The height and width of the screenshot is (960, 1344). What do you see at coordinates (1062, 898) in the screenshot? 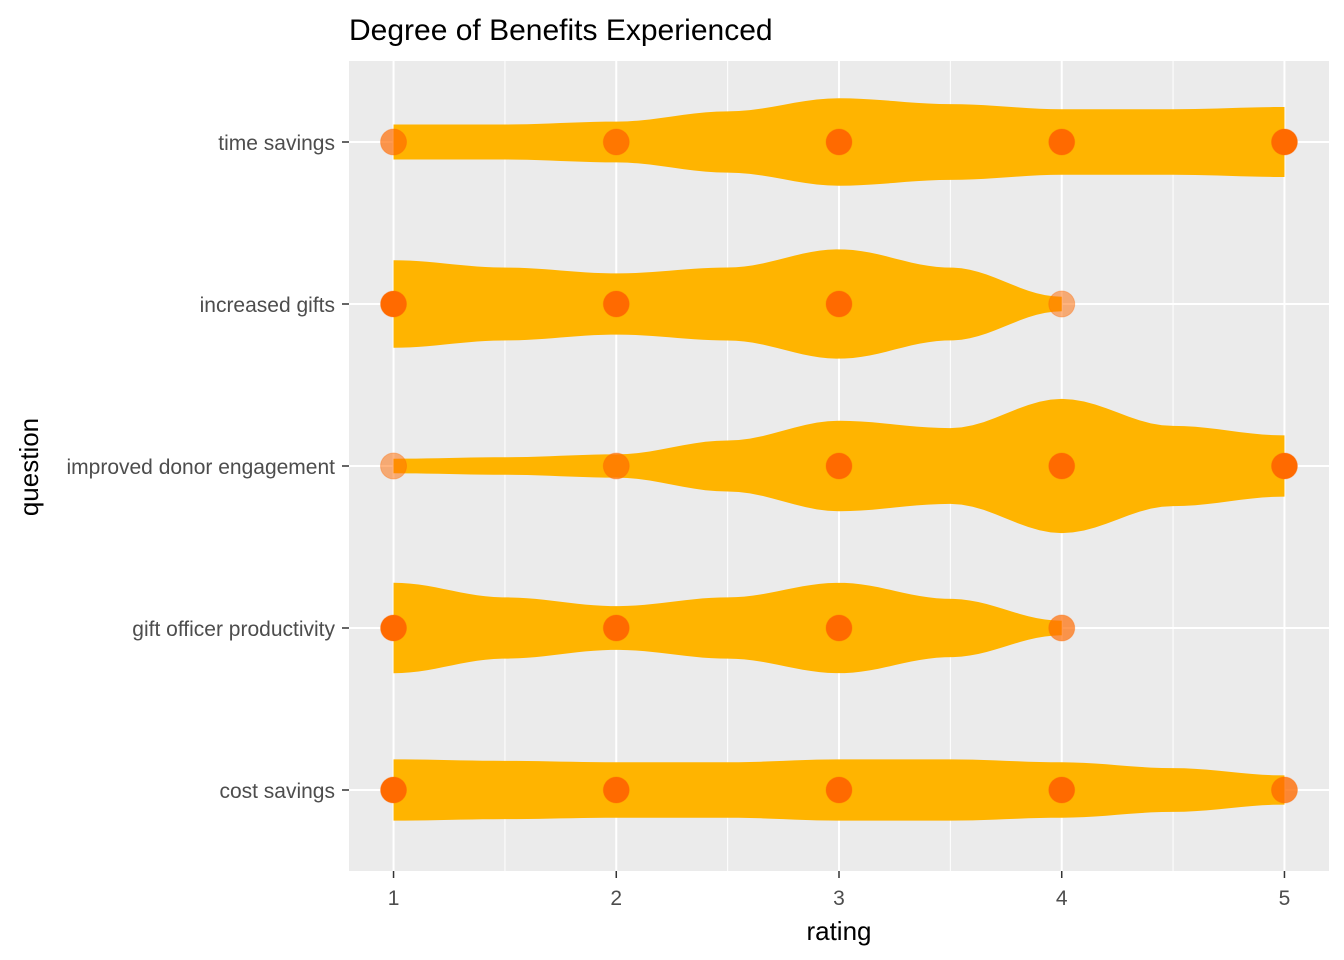
I see `x-tick-label: 4` at bounding box center [1062, 898].